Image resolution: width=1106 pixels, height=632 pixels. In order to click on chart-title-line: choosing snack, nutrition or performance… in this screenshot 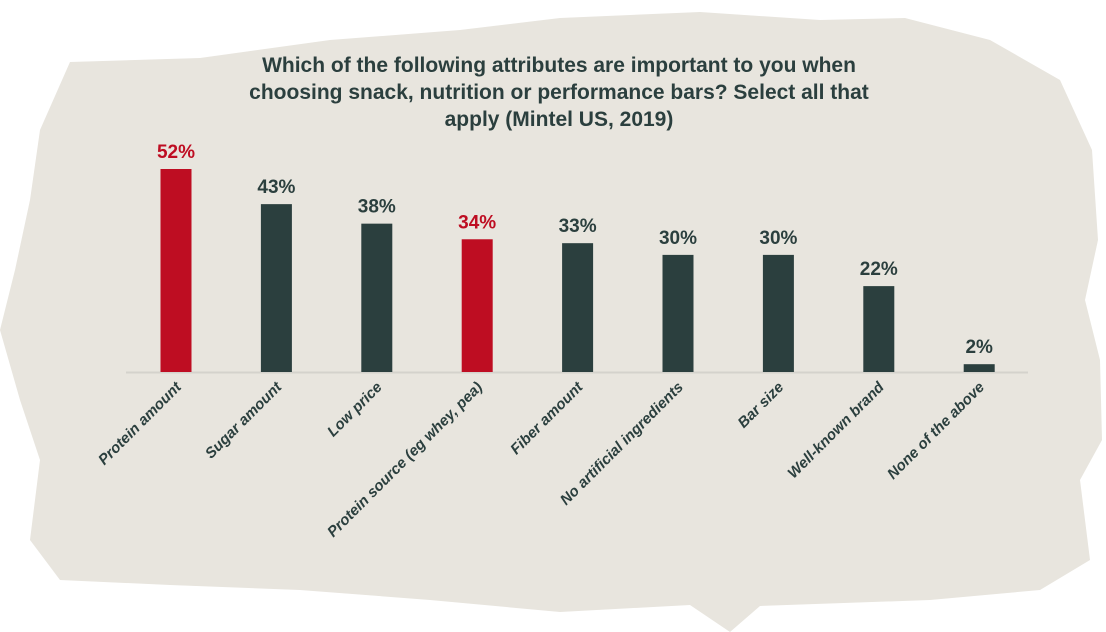, I will do `click(559, 92)`.